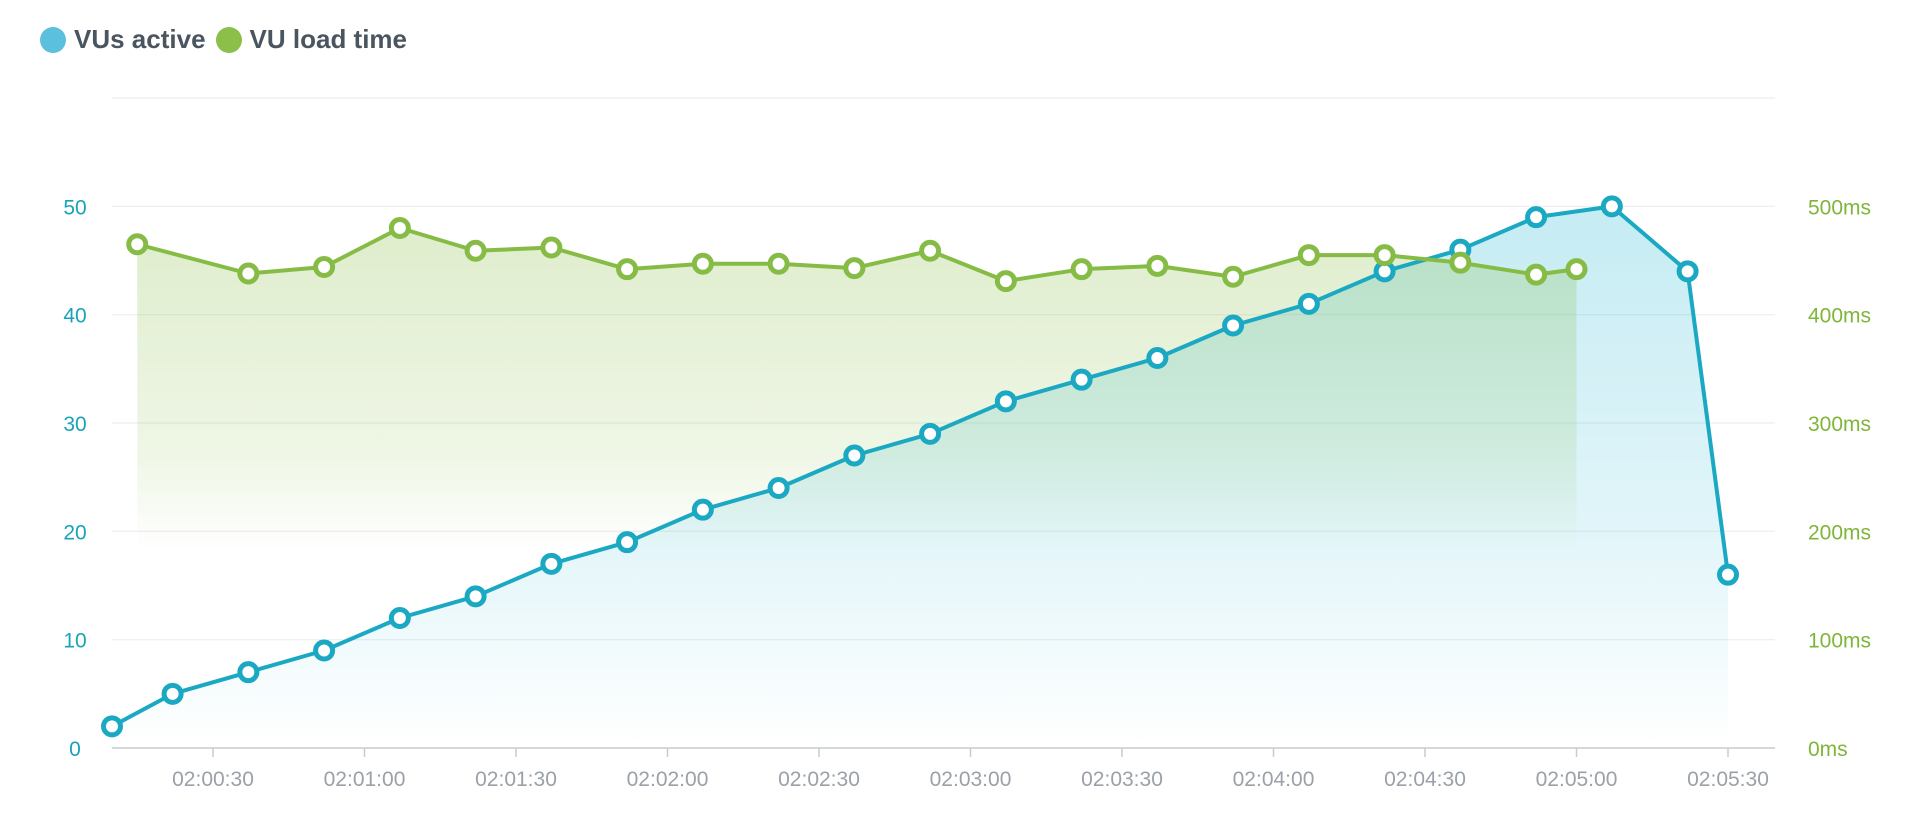 The width and height of the screenshot is (1929, 829). I want to click on y-left-tick-label: 0, so click(75, 749).